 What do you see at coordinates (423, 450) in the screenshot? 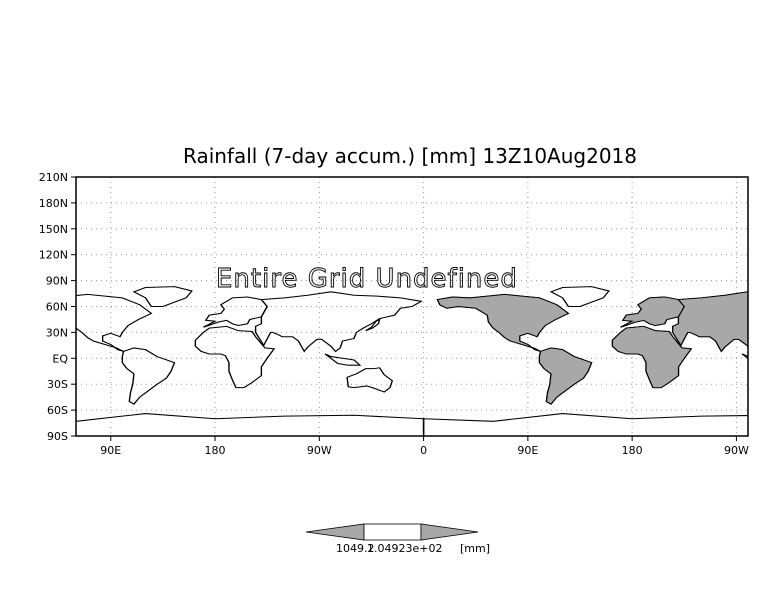
I see `x-tick-label: 0` at bounding box center [423, 450].